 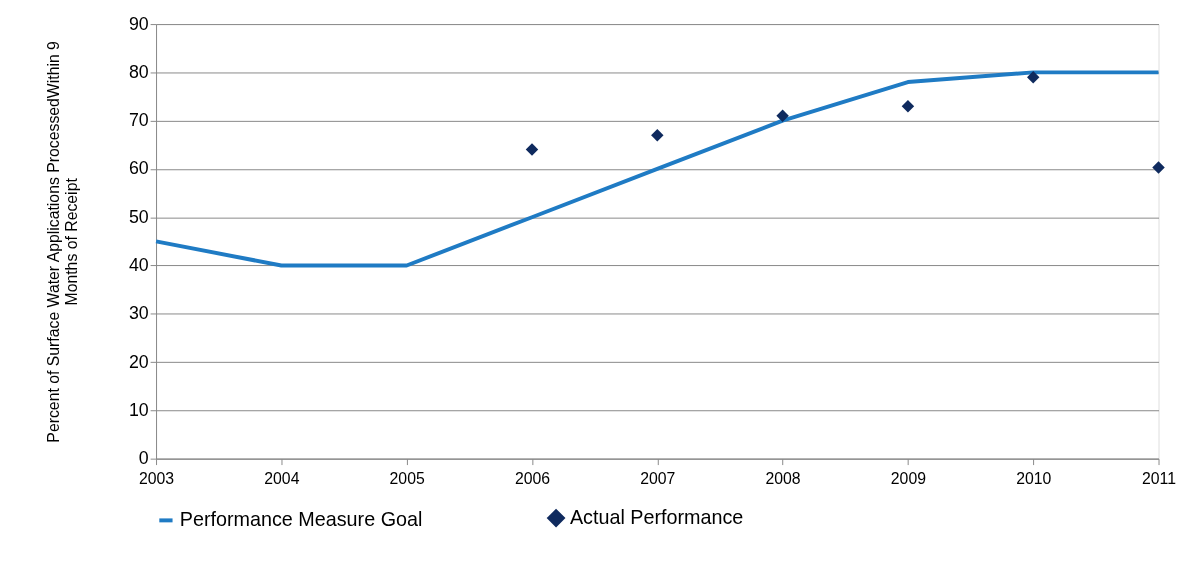 What do you see at coordinates (908, 478) in the screenshot?
I see `x-tick-label: 2009` at bounding box center [908, 478].